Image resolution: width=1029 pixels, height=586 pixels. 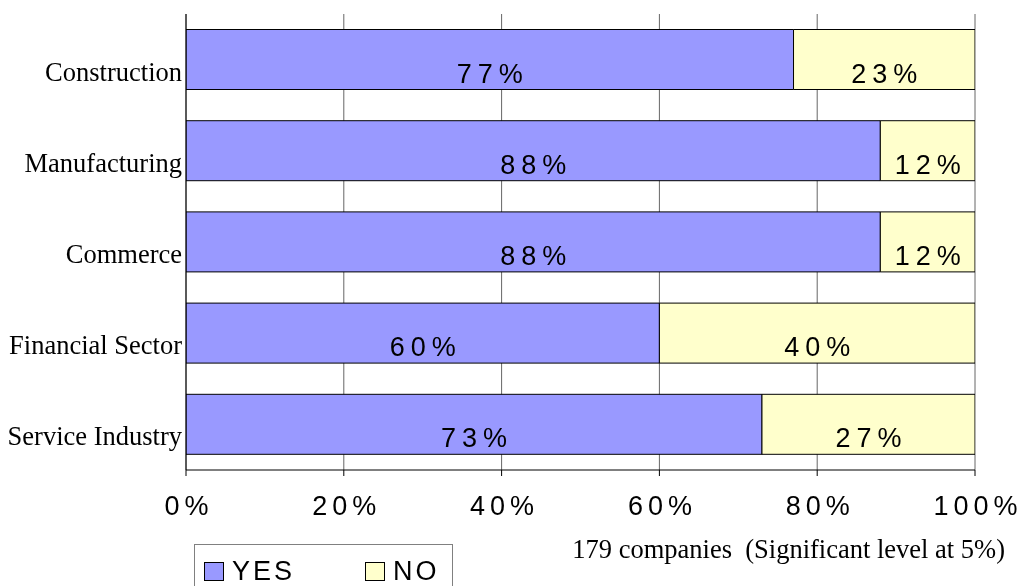 What do you see at coordinates (820, 506) in the screenshot?
I see `x-tick-label: 80%` at bounding box center [820, 506].